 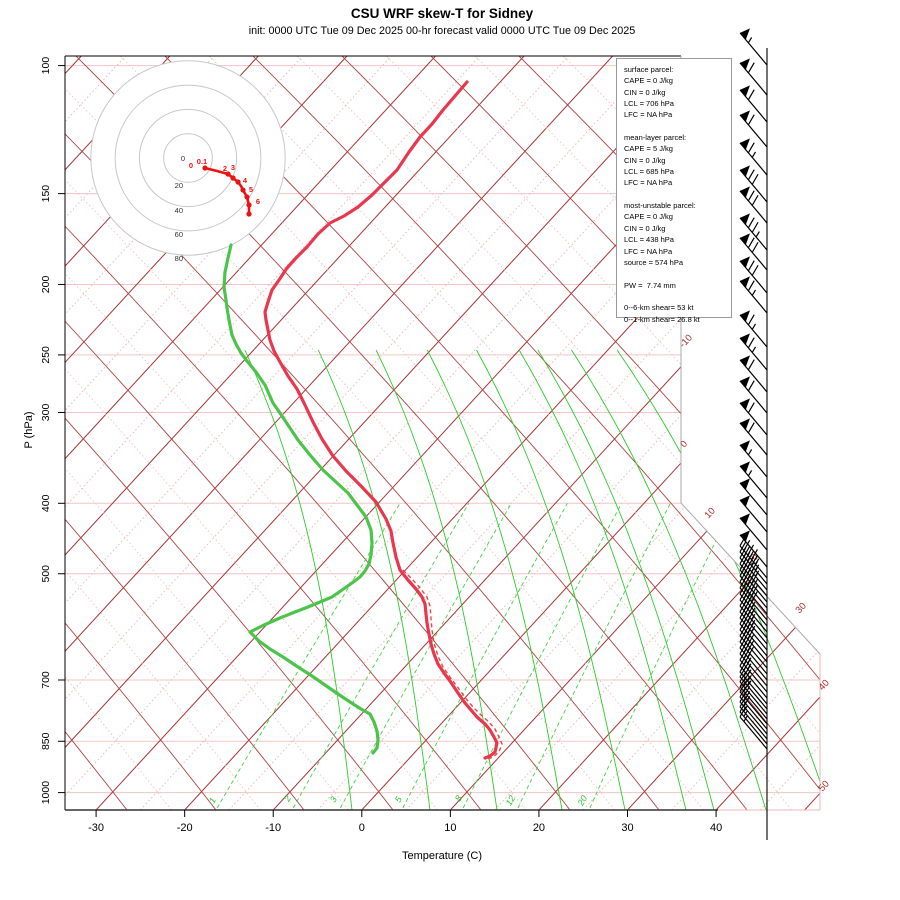 I want to click on info-line: CAPE = 5 J/kg, so click(x=648, y=149).